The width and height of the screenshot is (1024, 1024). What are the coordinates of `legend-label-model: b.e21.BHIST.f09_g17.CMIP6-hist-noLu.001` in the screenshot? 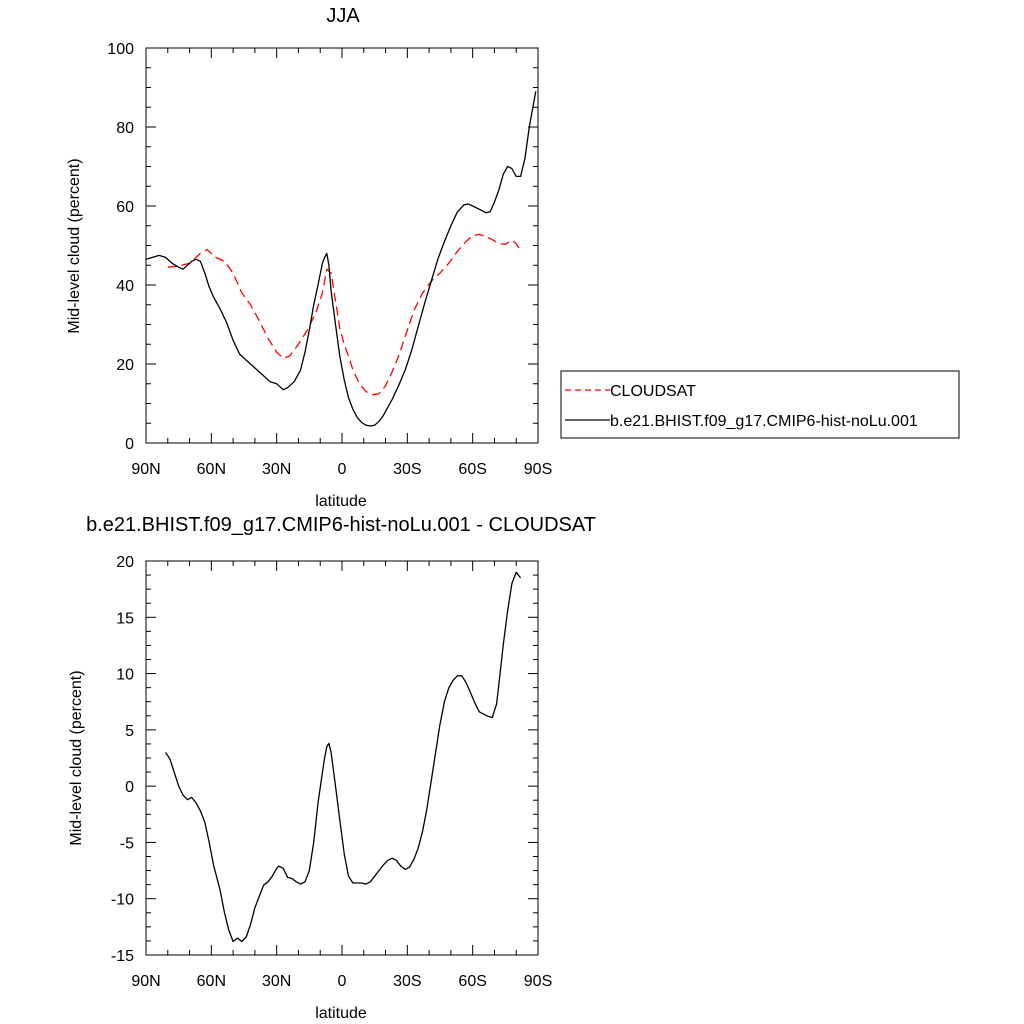 It's located at (764, 421).